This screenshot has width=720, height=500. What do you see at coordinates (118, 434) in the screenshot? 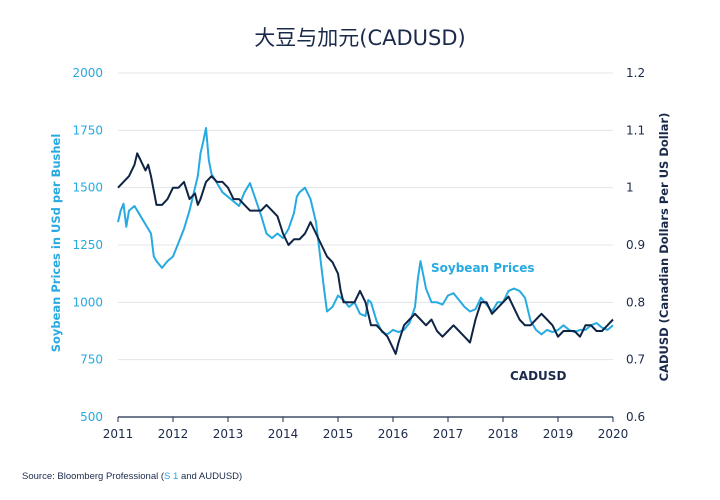
I see `x-tick-label: 2011` at bounding box center [118, 434].